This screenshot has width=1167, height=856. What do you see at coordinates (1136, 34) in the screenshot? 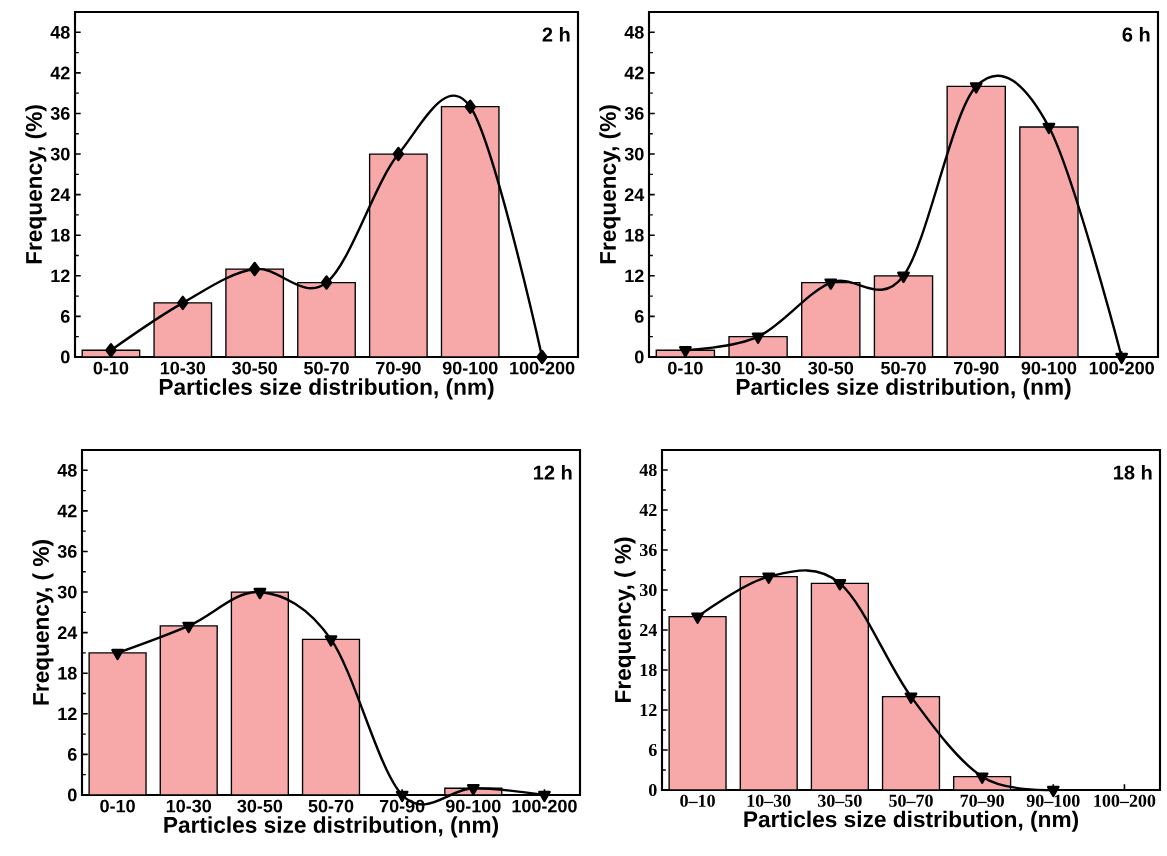
I see `annotation: 6 h` at bounding box center [1136, 34].